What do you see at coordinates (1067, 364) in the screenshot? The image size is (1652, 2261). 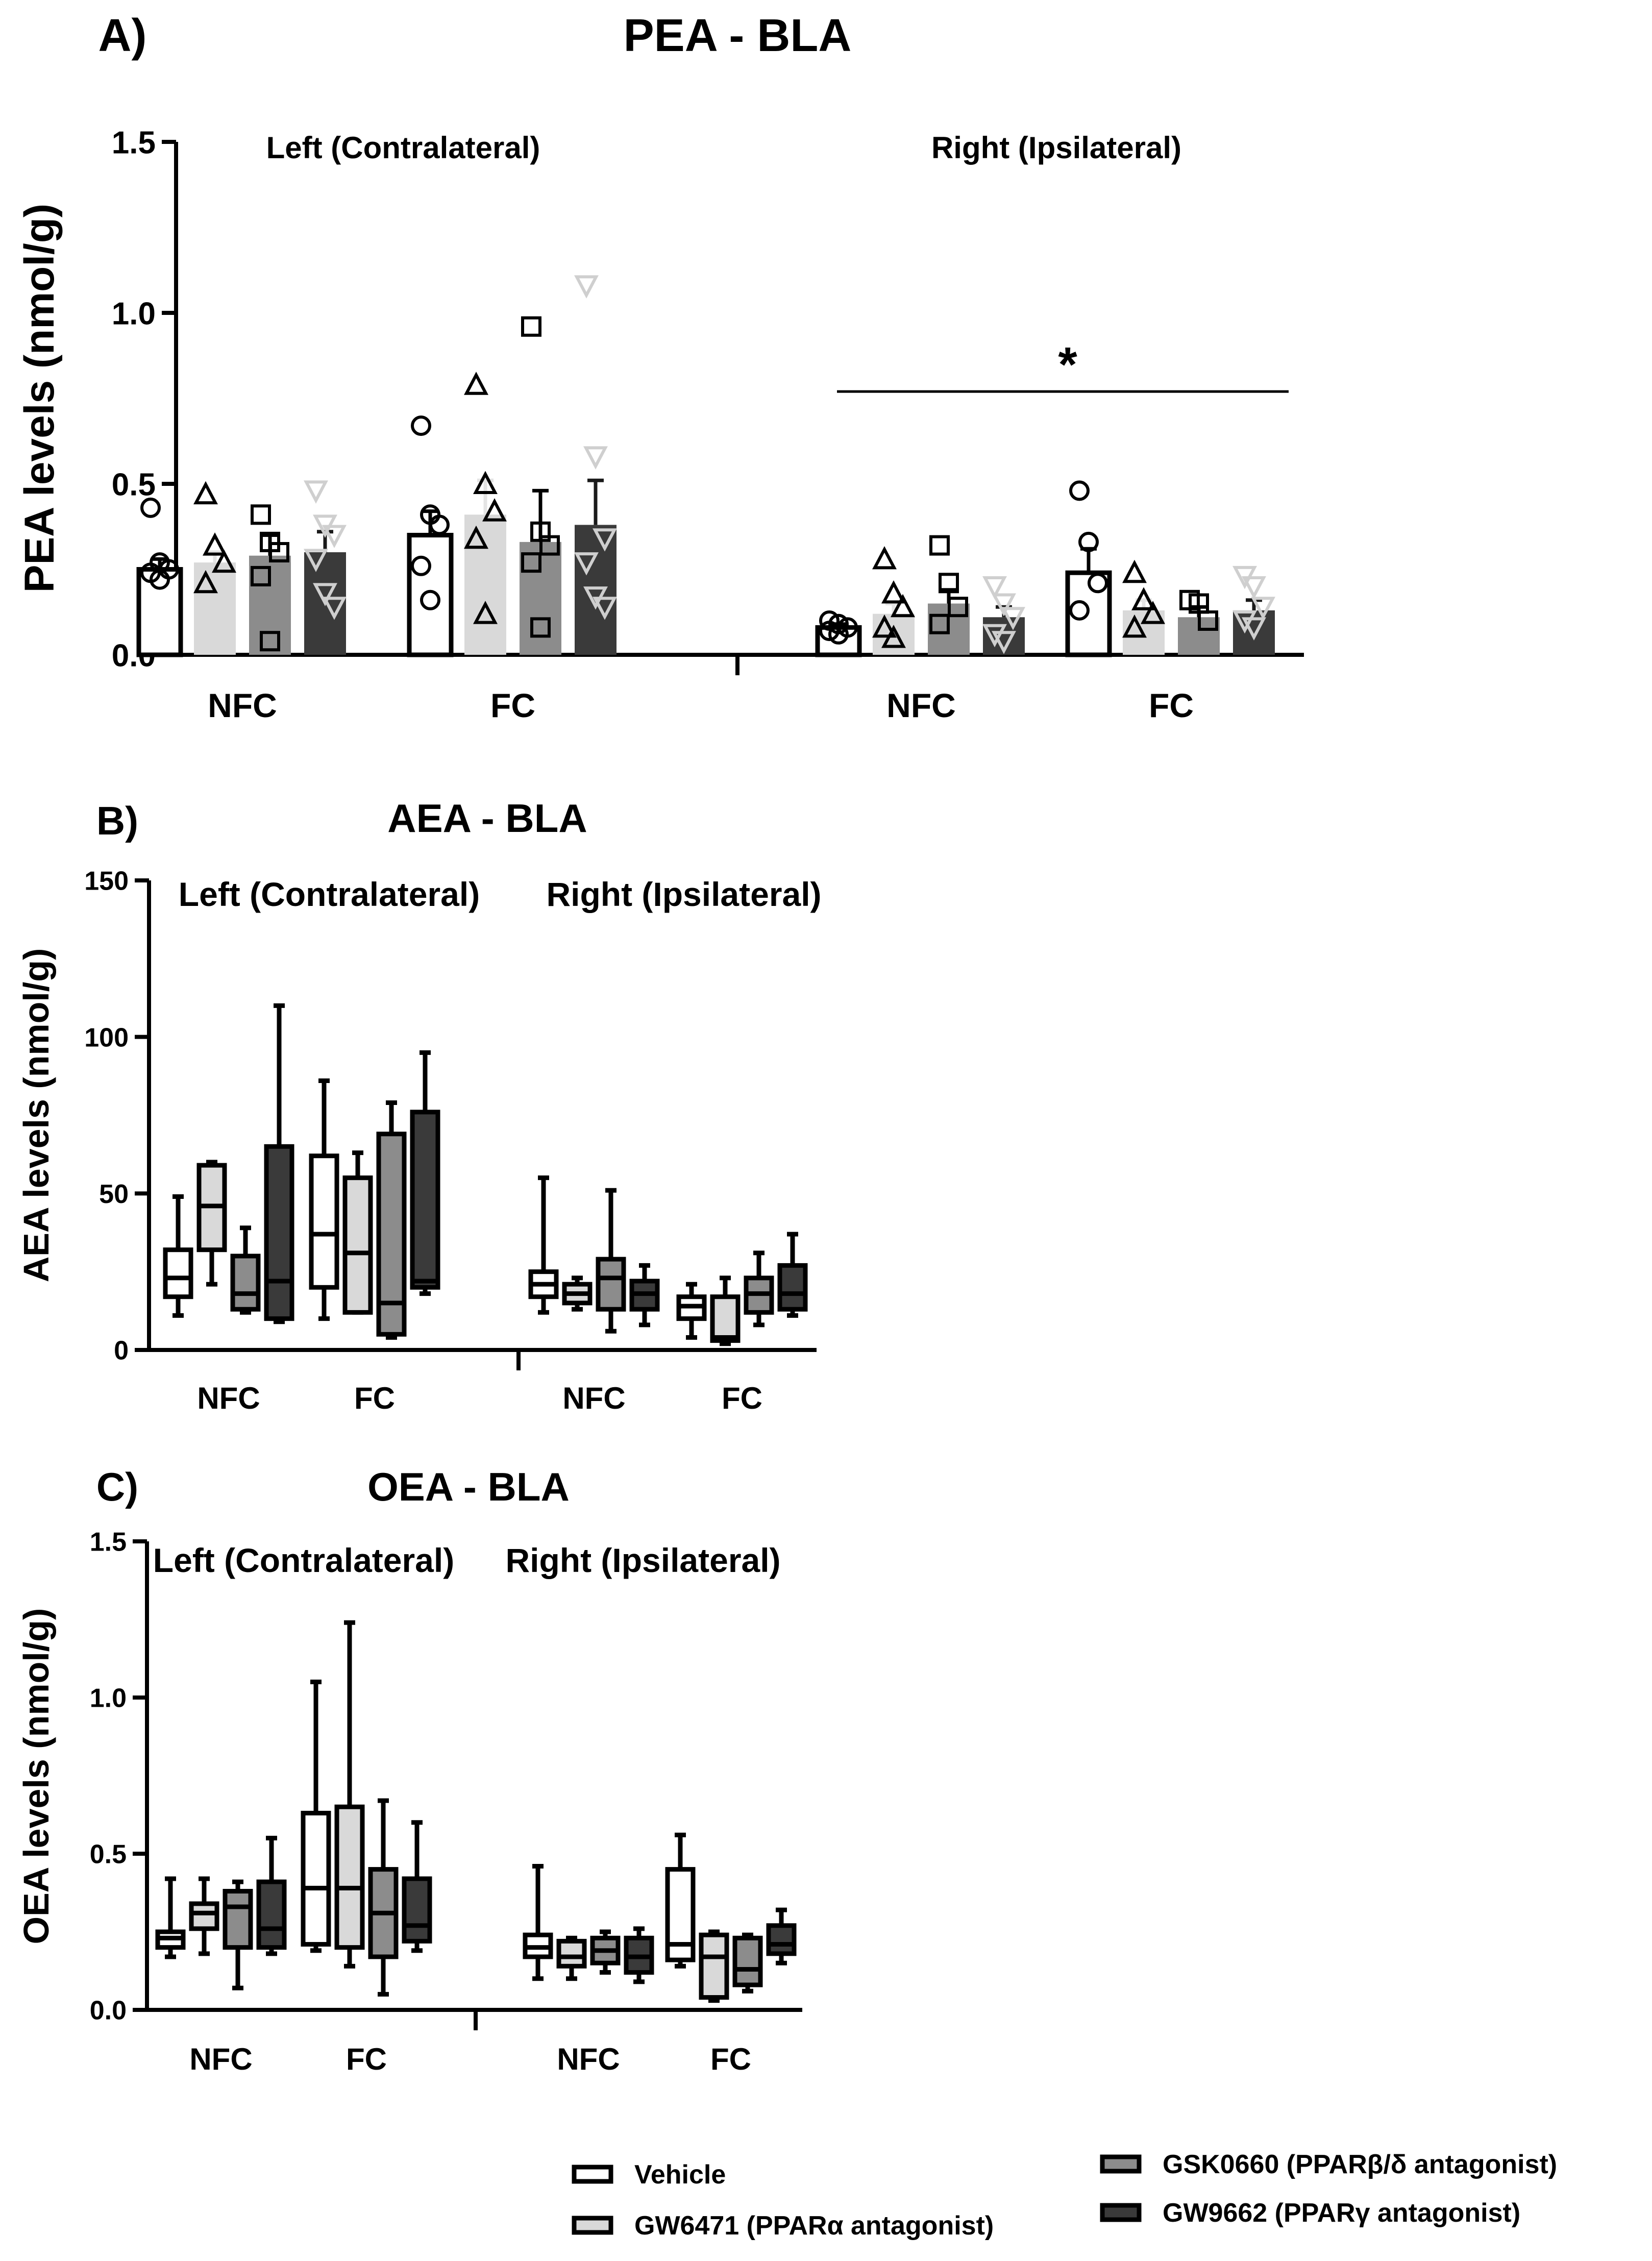 I see `significance-star: *` at bounding box center [1067, 364].